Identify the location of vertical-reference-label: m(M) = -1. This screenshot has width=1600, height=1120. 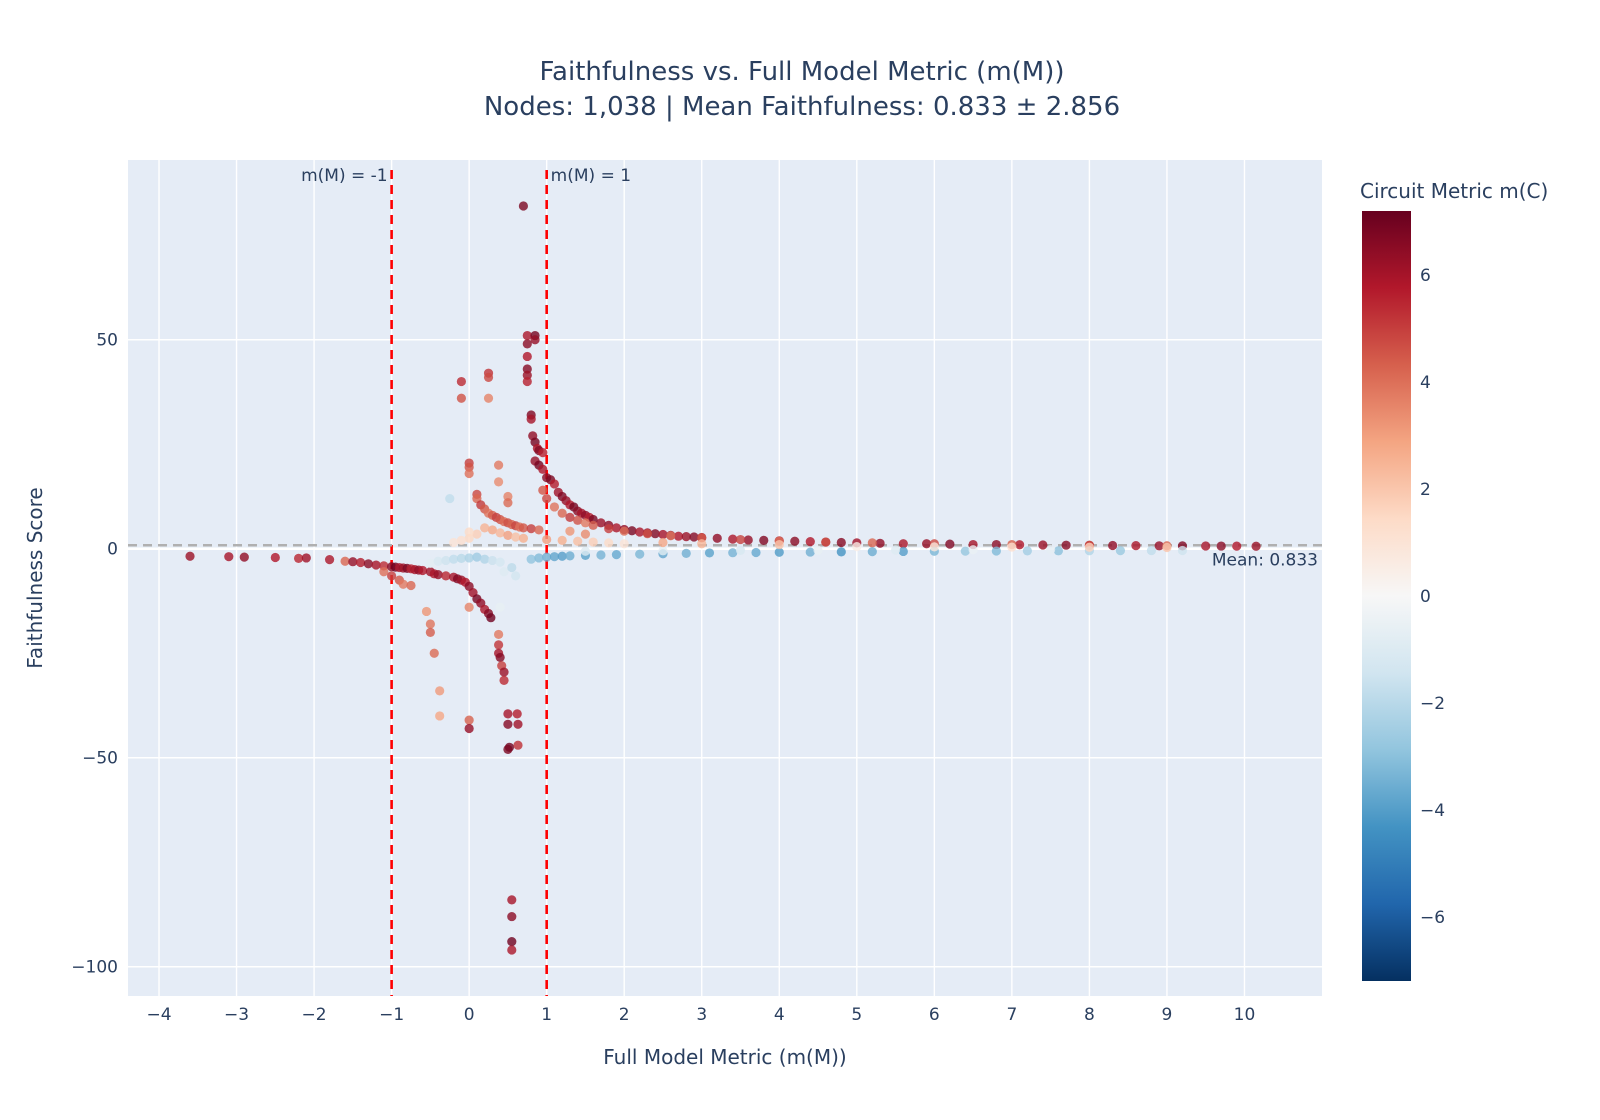
(344, 176).